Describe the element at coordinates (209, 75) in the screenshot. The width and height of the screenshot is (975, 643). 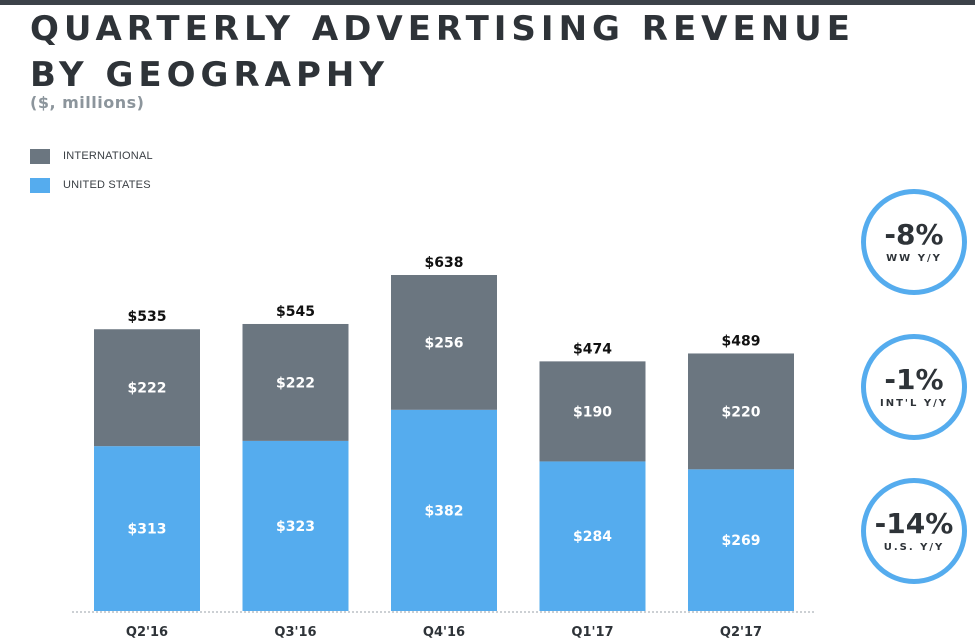
I see `title-line-2: BY GEOGRAPHY` at that location.